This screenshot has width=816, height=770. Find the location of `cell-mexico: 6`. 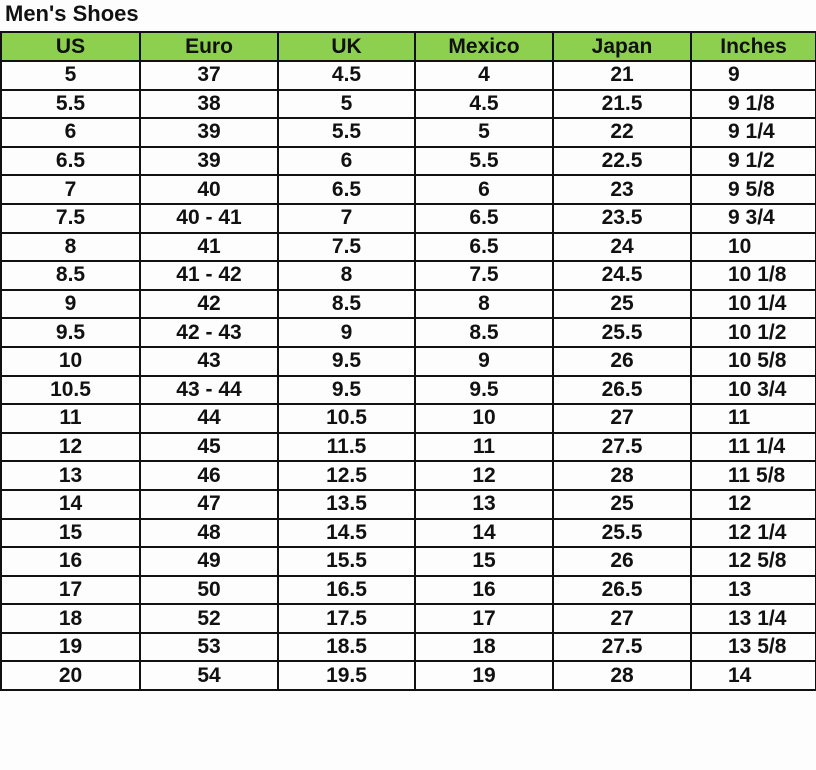

cell-mexico: 6 is located at coordinates (484, 189).